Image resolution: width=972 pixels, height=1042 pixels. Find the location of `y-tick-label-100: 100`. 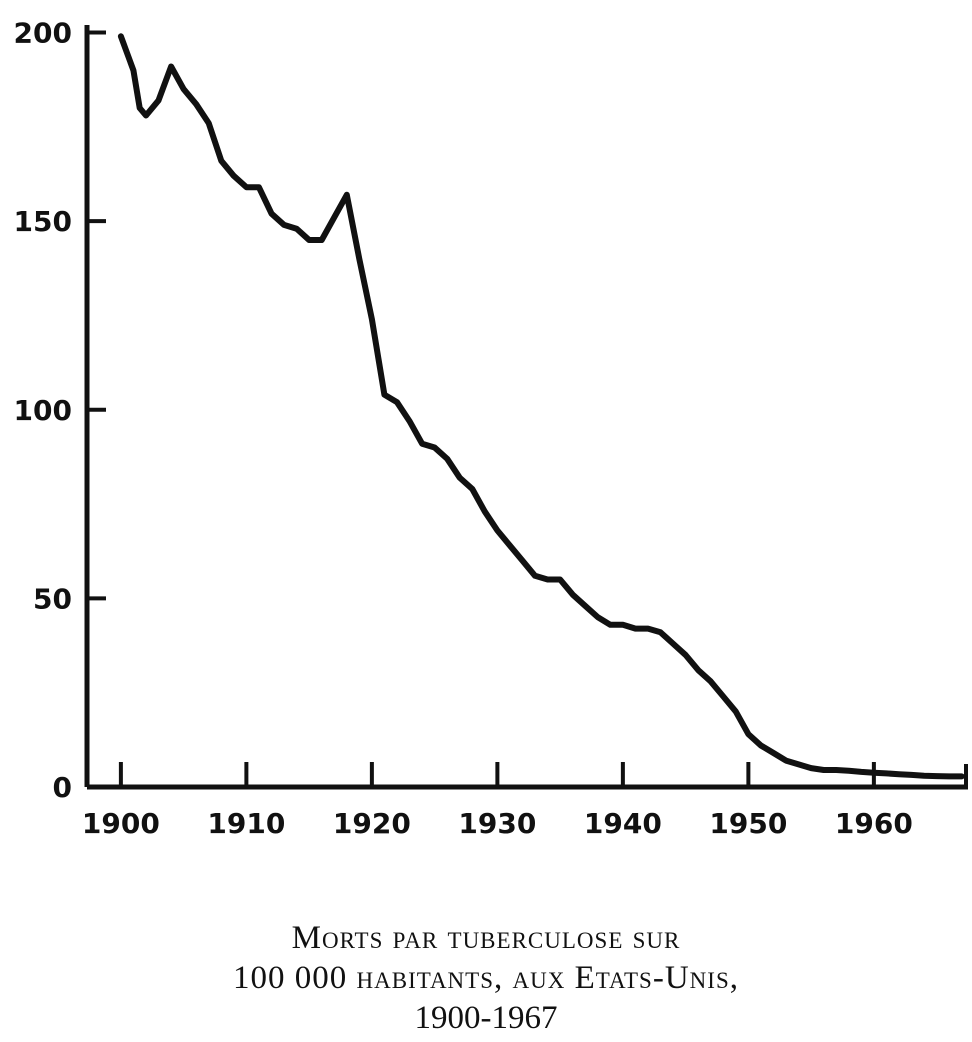

y-tick-label-100: 100 is located at coordinates (43, 410).